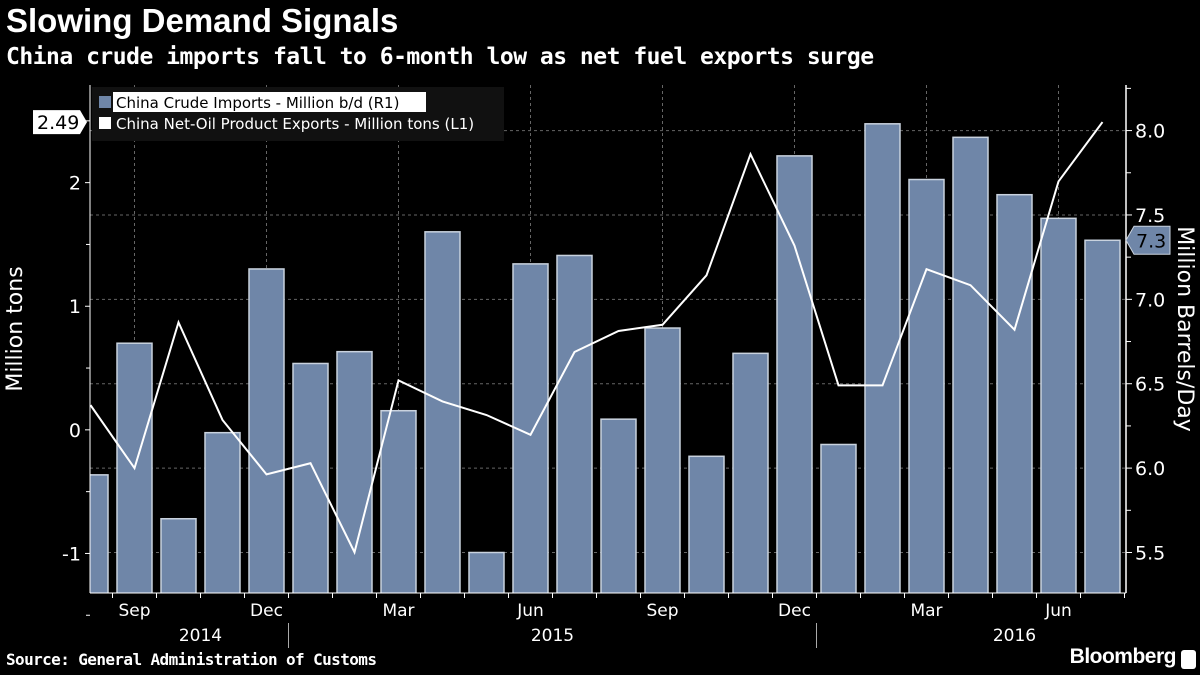  I want to click on right-axis-tick-label: 7.5, so click(1150, 216).